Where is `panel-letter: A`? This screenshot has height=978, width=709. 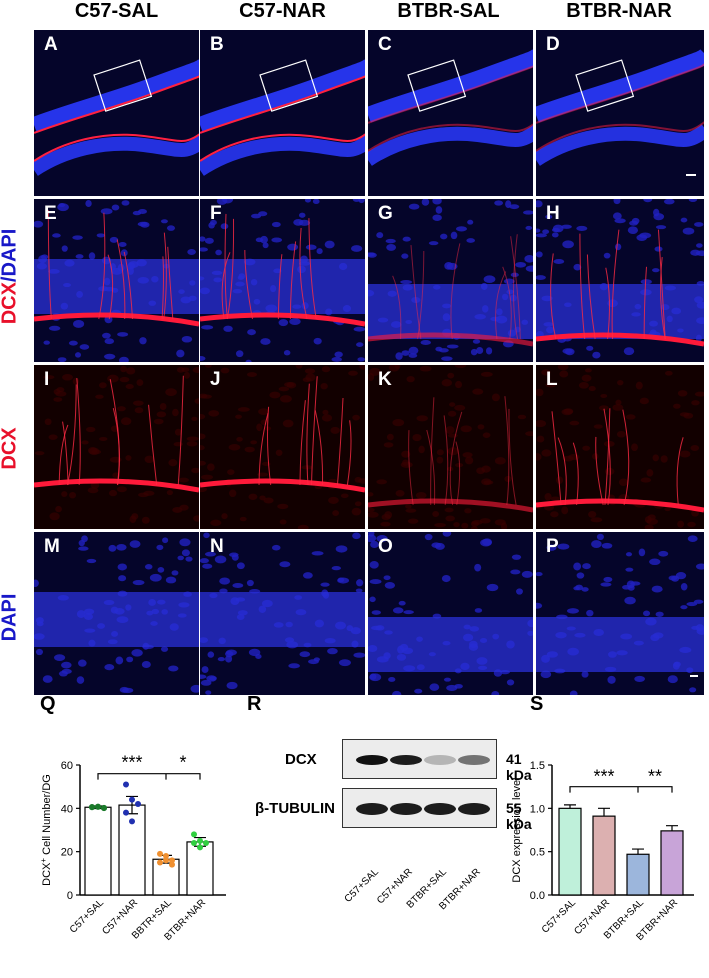
panel-letter: A is located at coordinates (51, 44).